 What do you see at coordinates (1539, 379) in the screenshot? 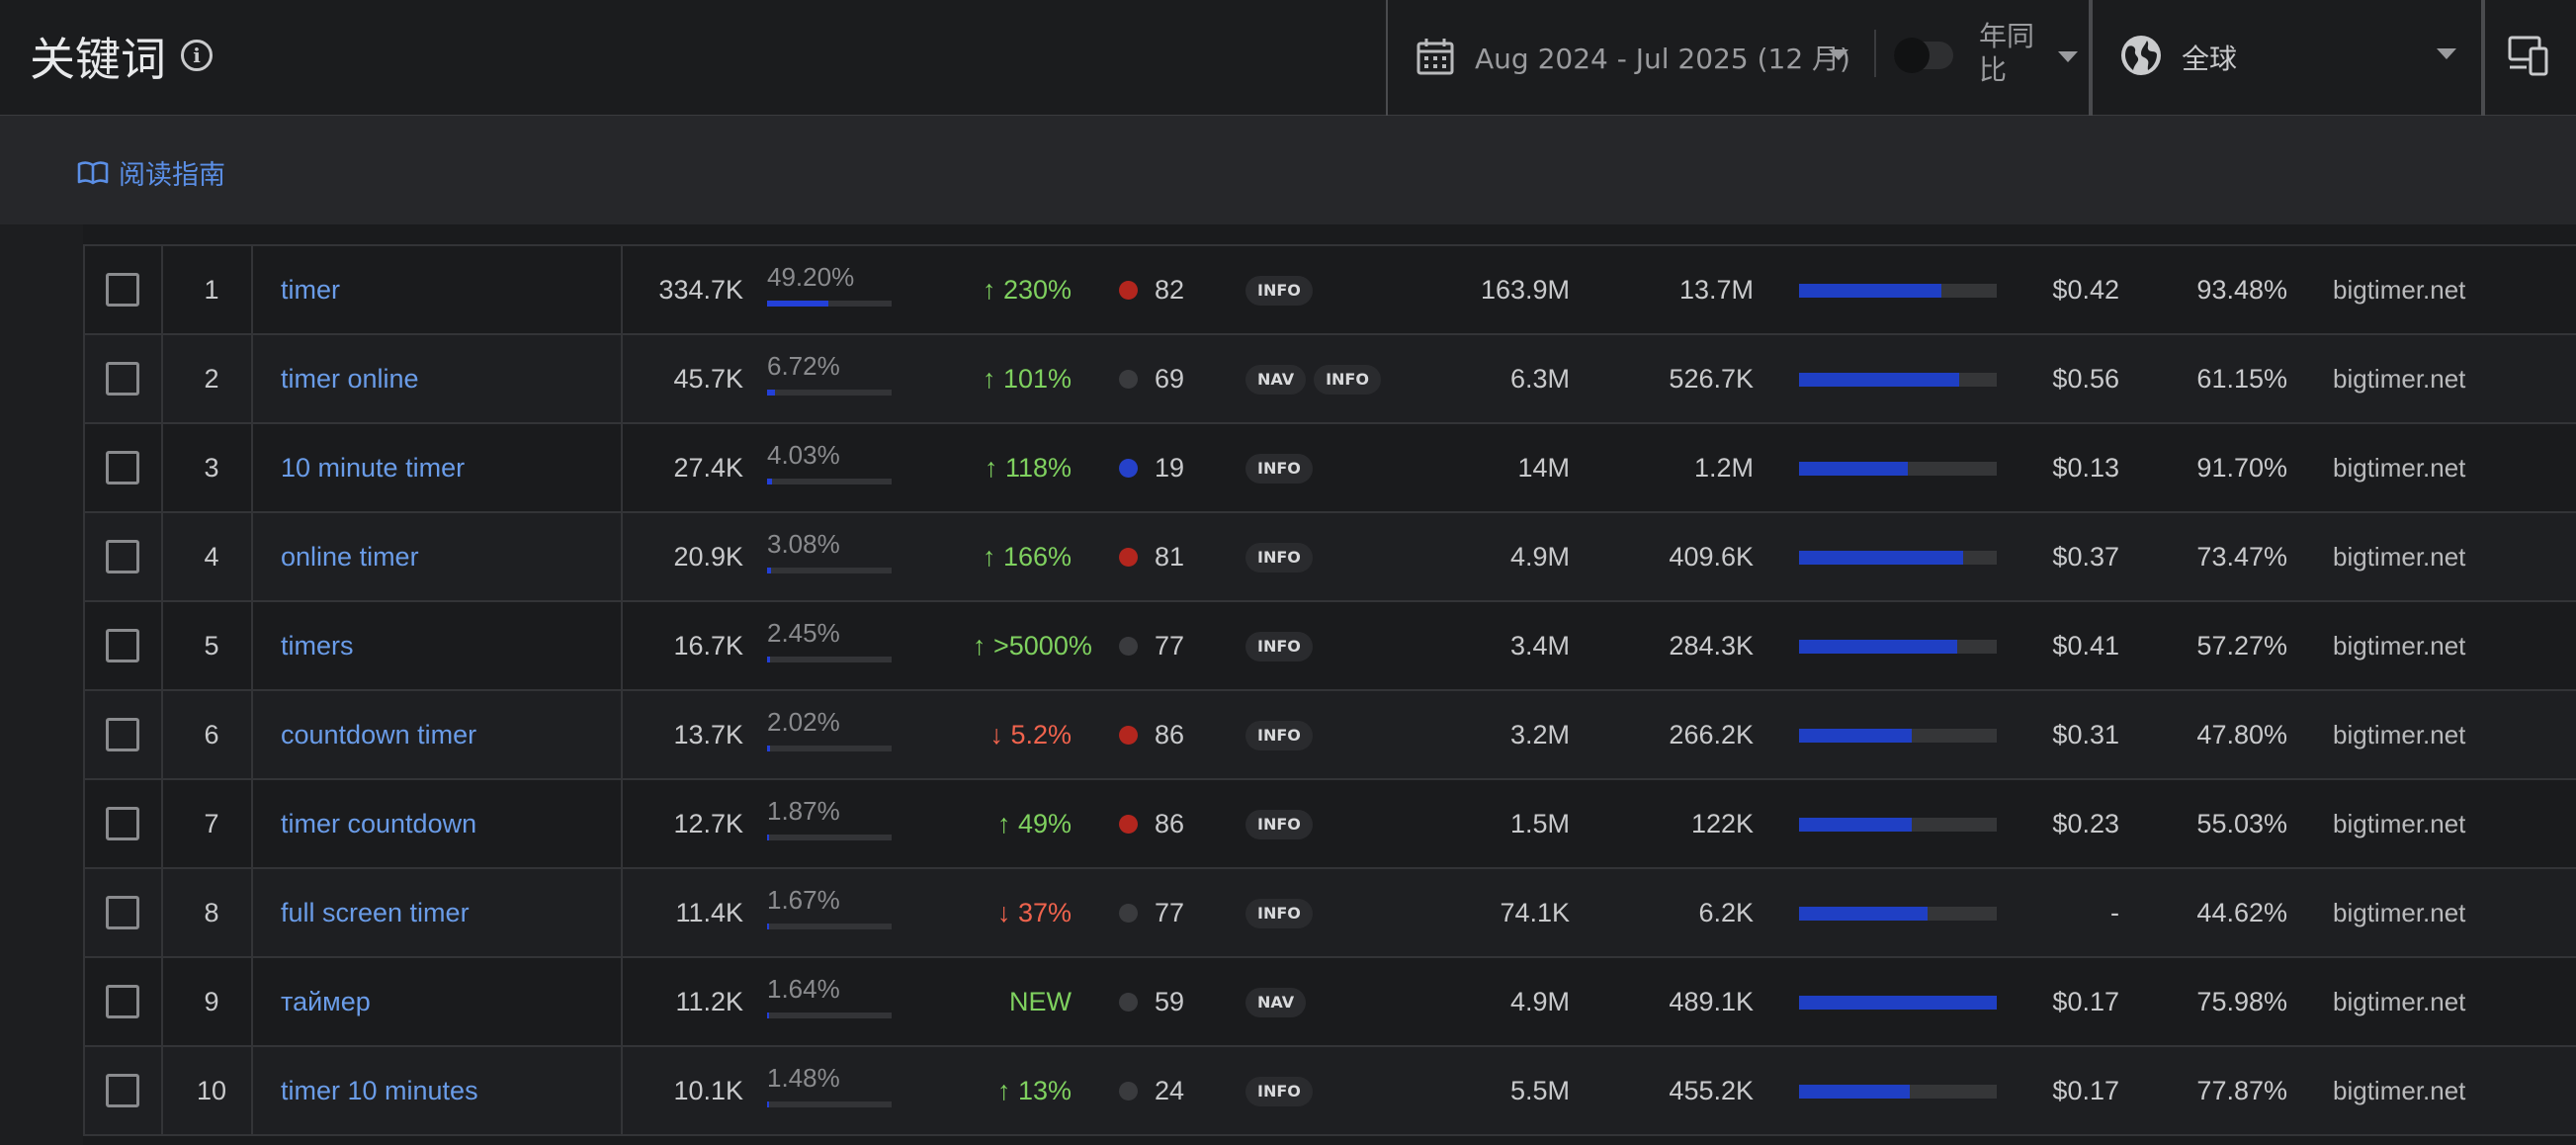
I see `search-results: 6.3M` at bounding box center [1539, 379].